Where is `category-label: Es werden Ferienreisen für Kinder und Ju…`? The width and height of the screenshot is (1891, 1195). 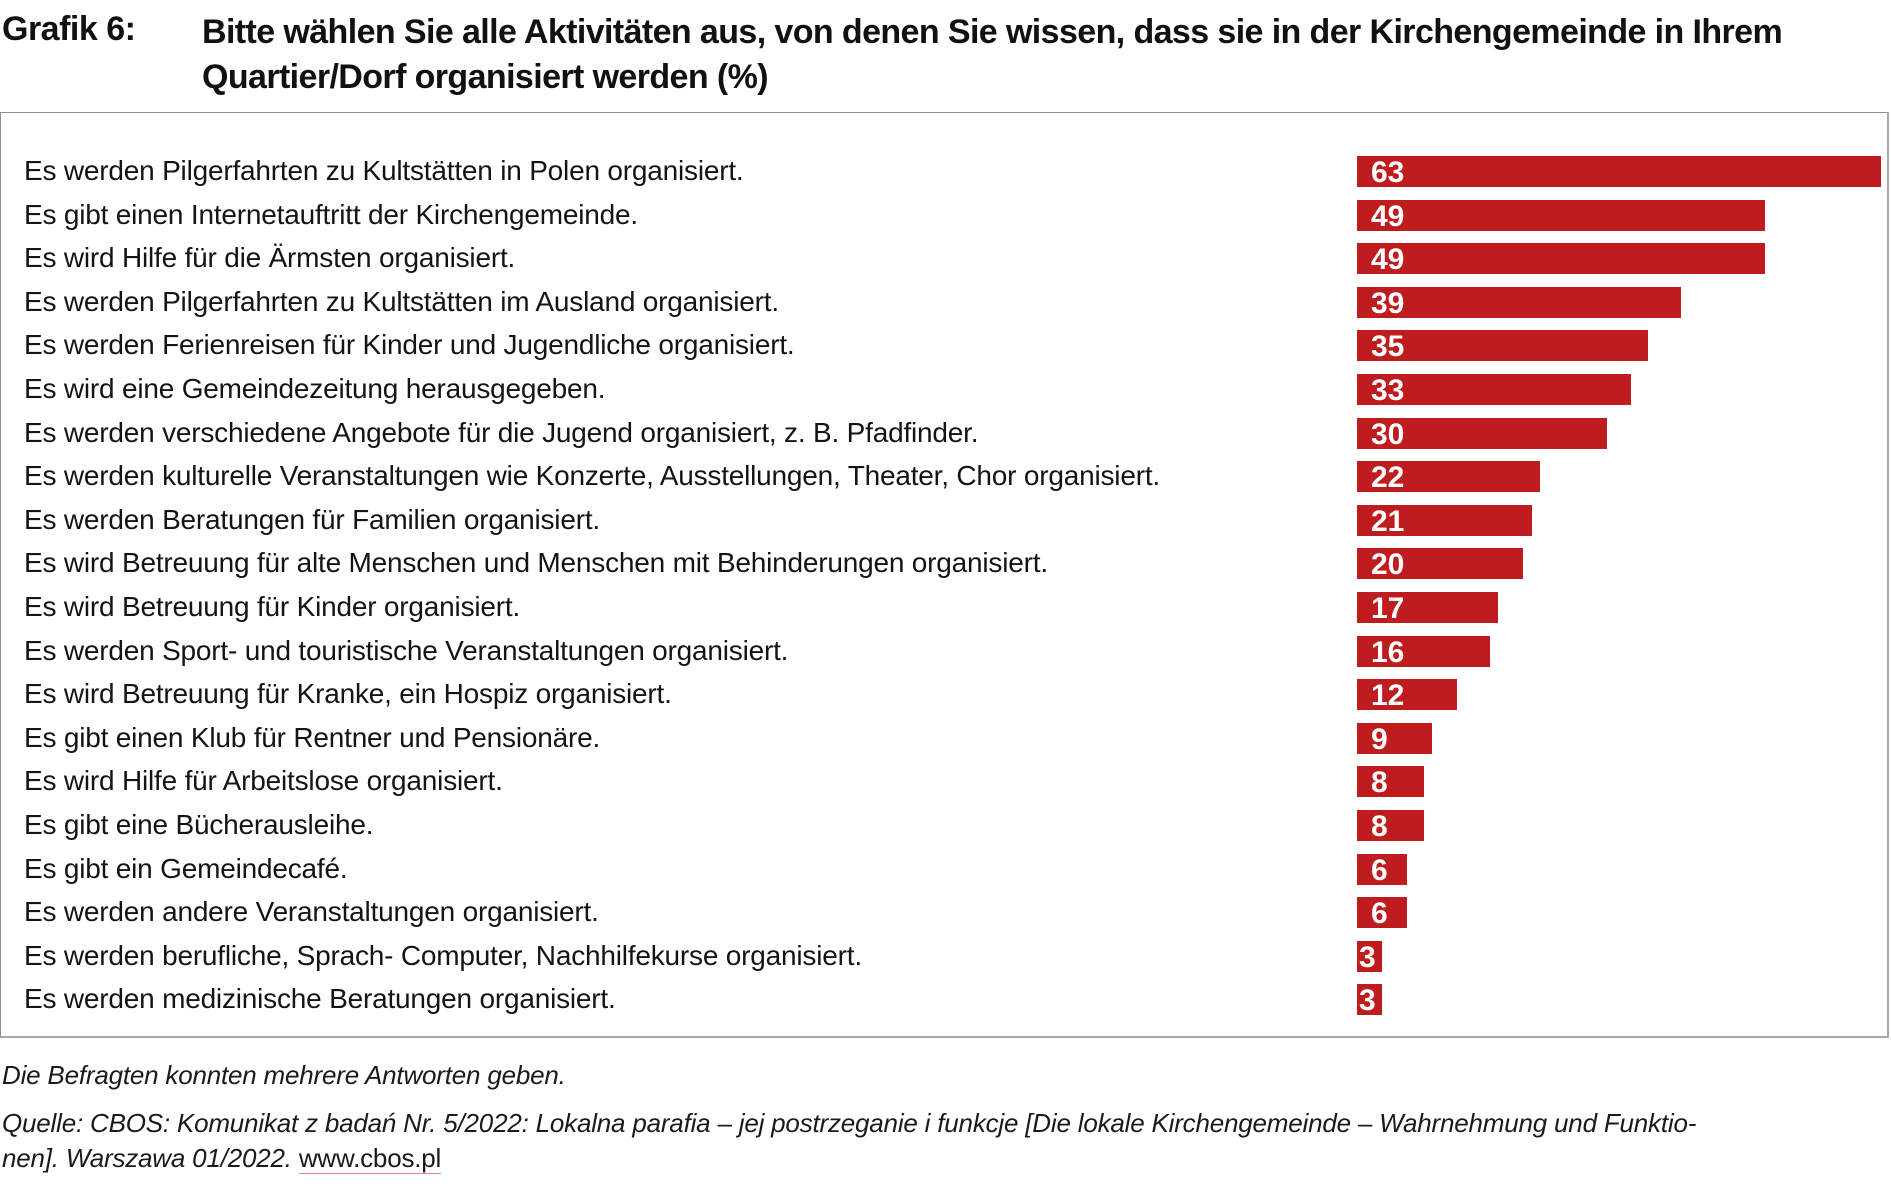
category-label: Es werden Ferienreisen für Kinder und Ju… is located at coordinates (409, 345).